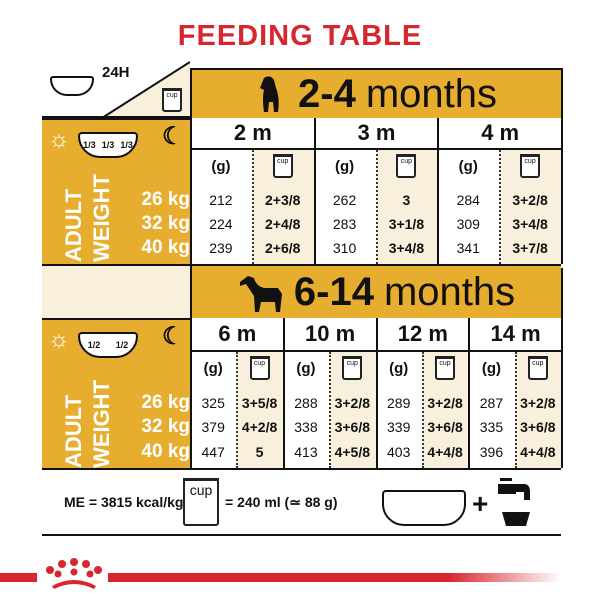  What do you see at coordinates (300, 36) in the screenshot?
I see `page-title: FEEDING TABLE` at bounding box center [300, 36].